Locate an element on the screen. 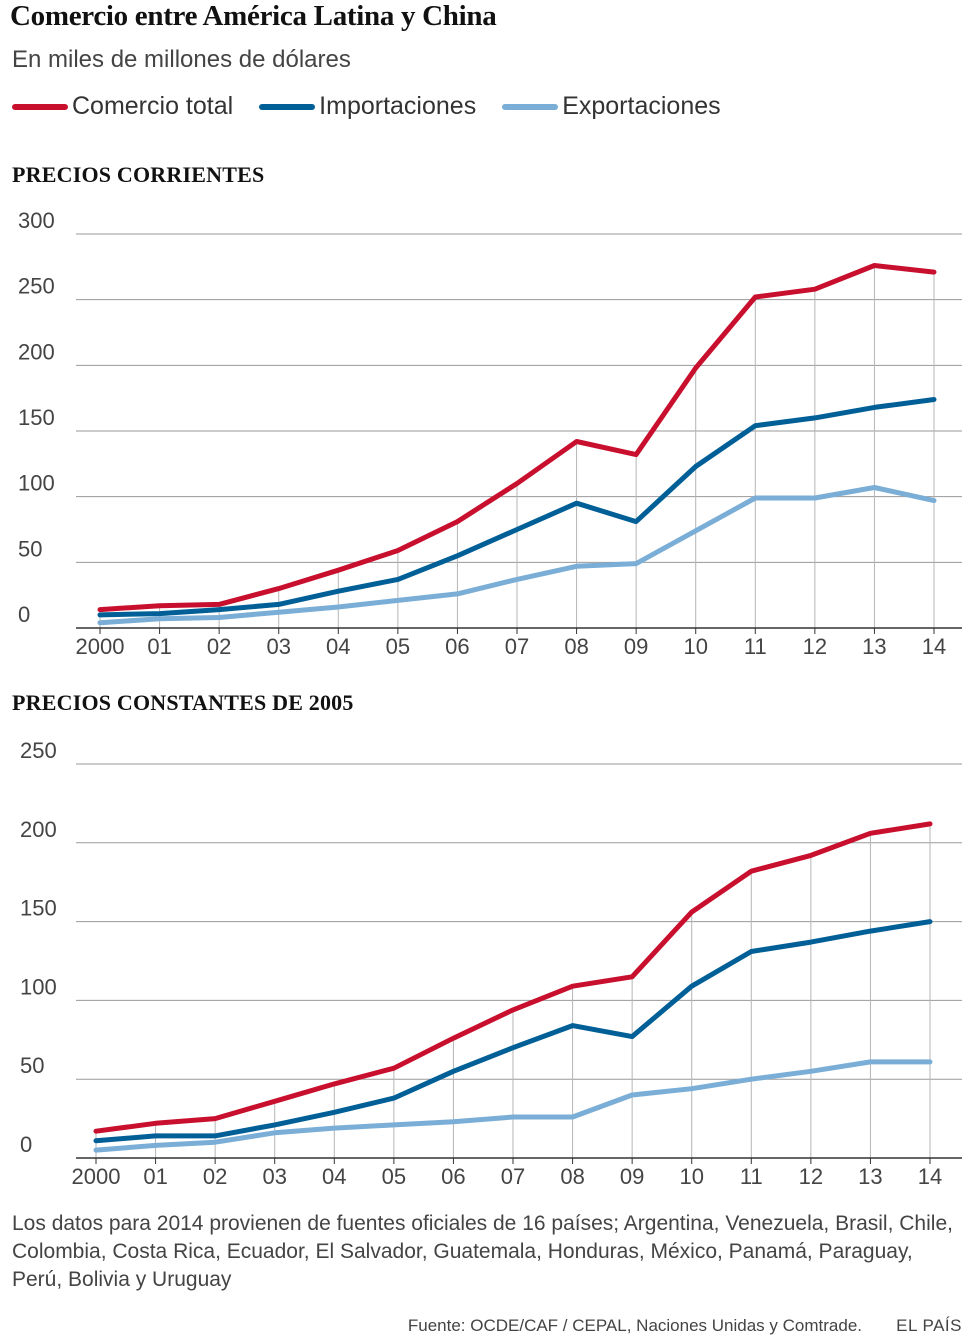  chart-title: Comercio entre América Latina y China is located at coordinates (253, 16).